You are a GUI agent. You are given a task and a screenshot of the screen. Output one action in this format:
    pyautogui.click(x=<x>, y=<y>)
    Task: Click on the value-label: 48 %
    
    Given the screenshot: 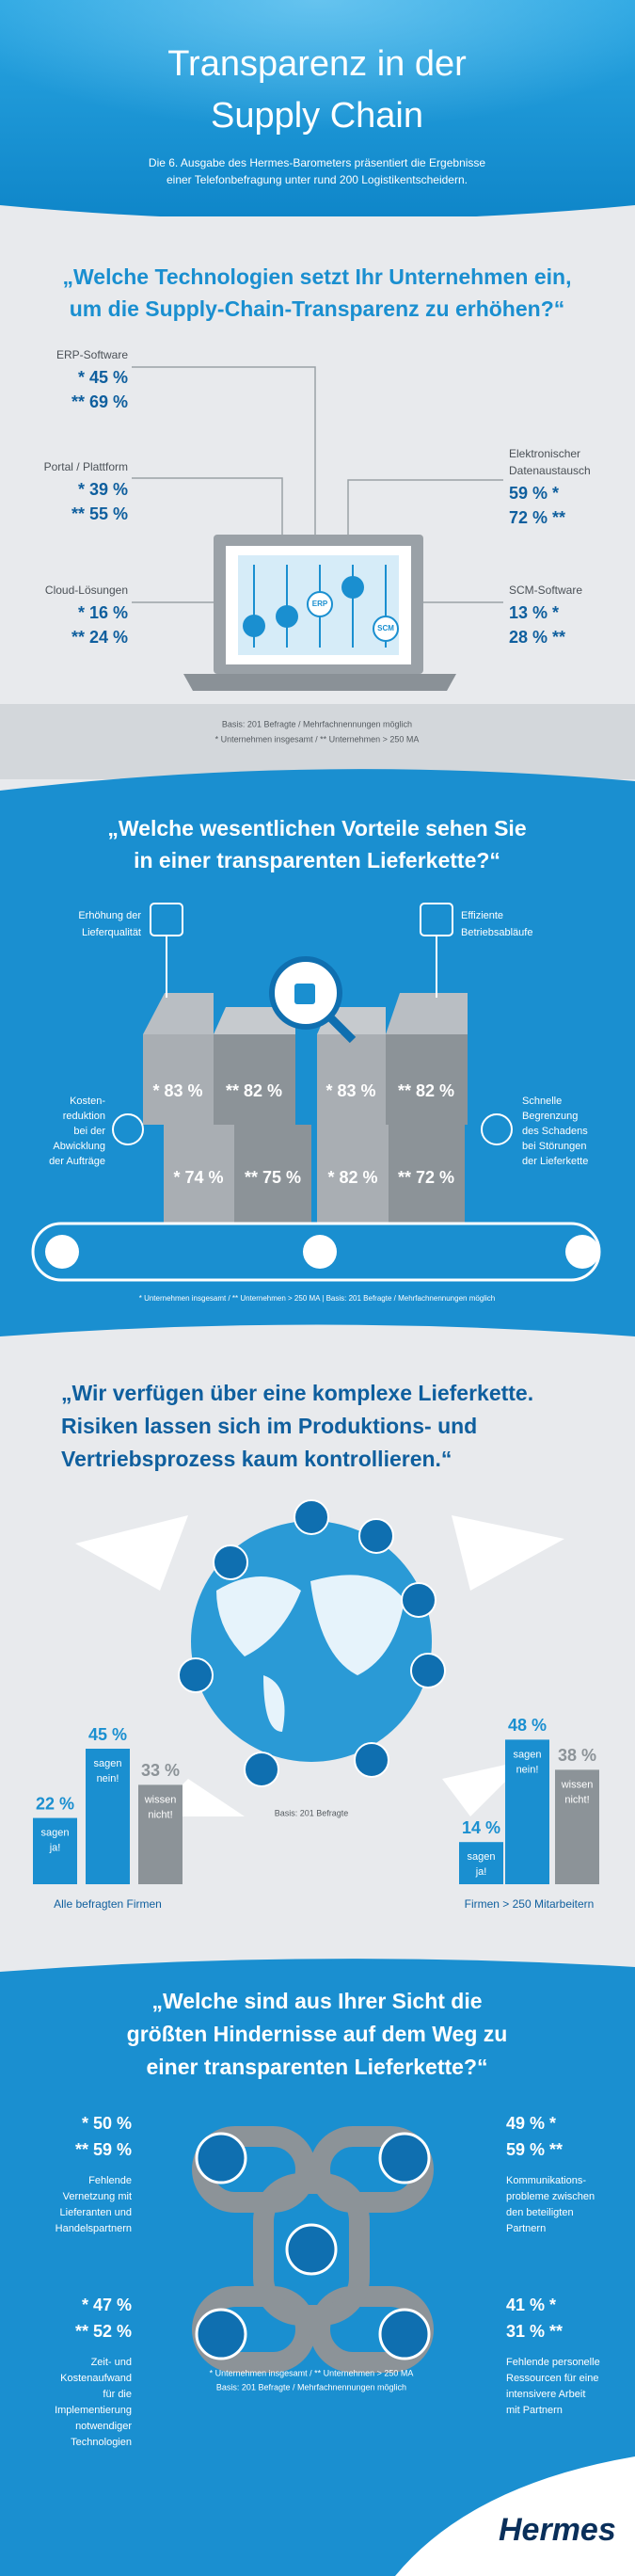 What is the action you would take?
    pyautogui.click(x=528, y=1725)
    